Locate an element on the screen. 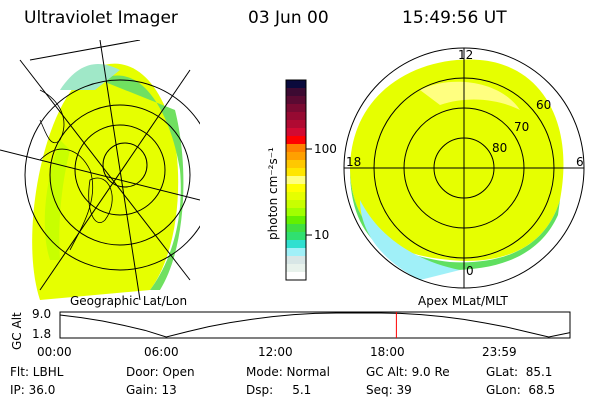  instrument-title: Ultraviolet Imager is located at coordinates (101, 18).